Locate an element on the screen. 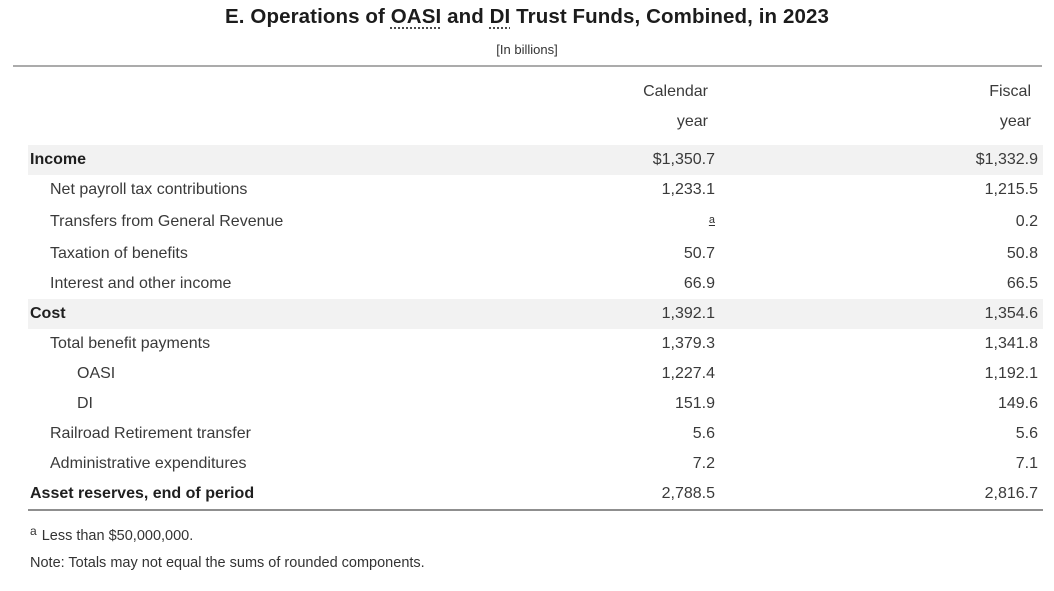 The image size is (1054, 591). row-label-cell: OASI is located at coordinates (224, 374).